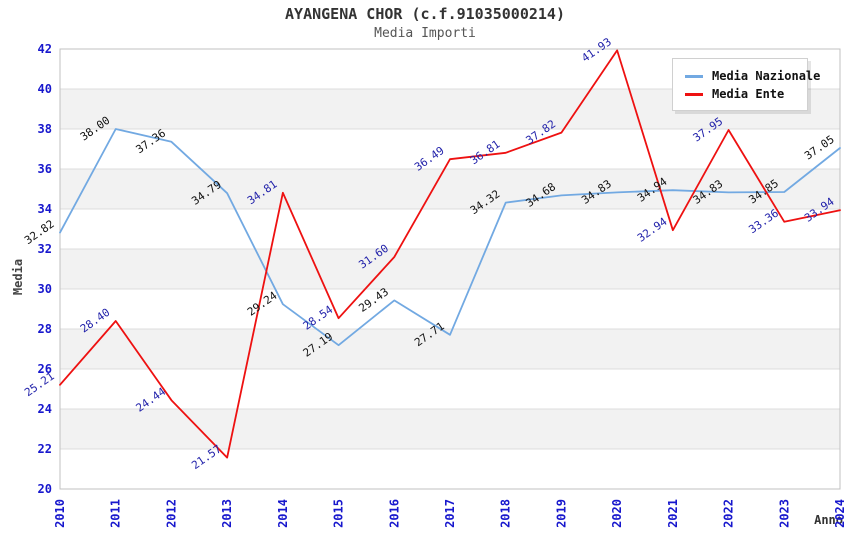  What do you see at coordinates (45, 209) in the screenshot?
I see `y-tick-label: 34` at bounding box center [45, 209].